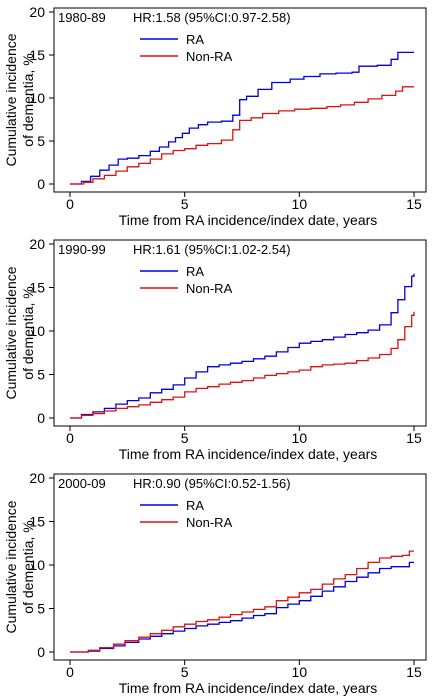  Describe the element at coordinates (212, 249) in the screenshot. I see `hazard-ratio-text: HR:1.61 (95%CI:1.02-2.54)` at that location.